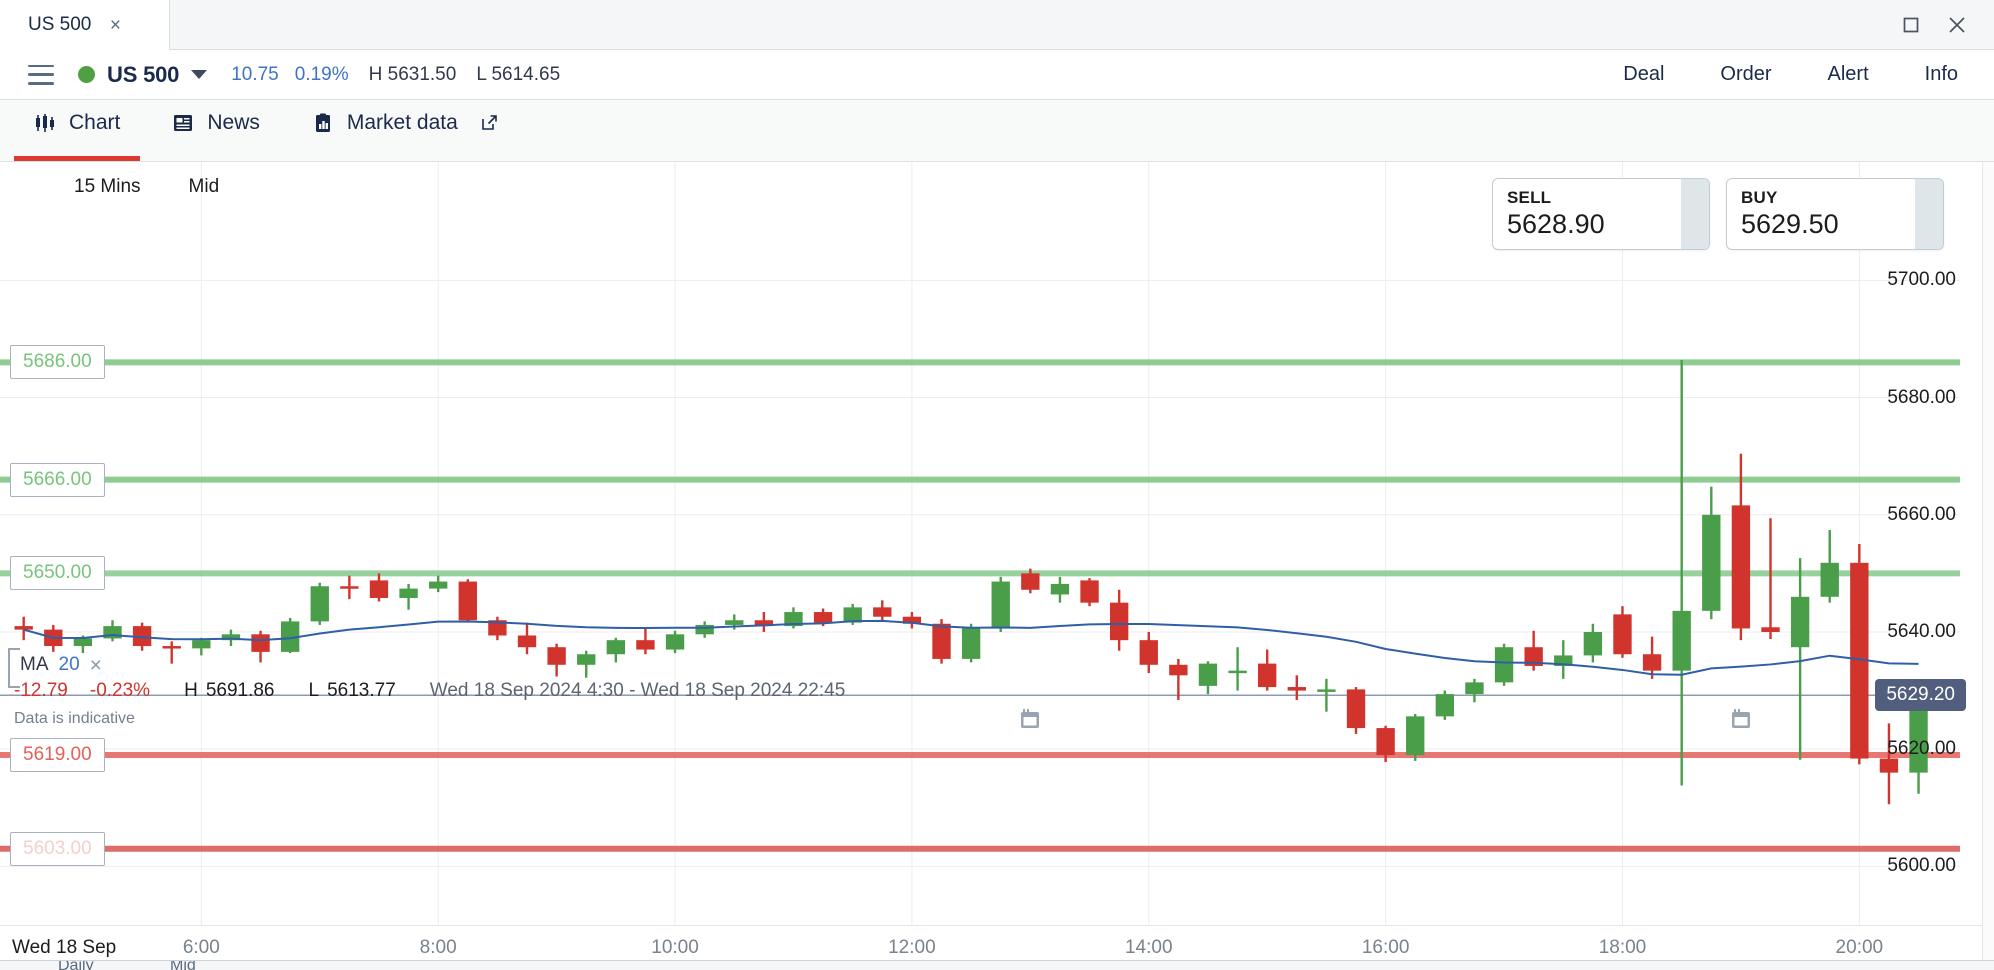 This screenshot has height=970, width=1994. Describe the element at coordinates (1848, 74) in the screenshot. I see `alert-button: Alert` at that location.